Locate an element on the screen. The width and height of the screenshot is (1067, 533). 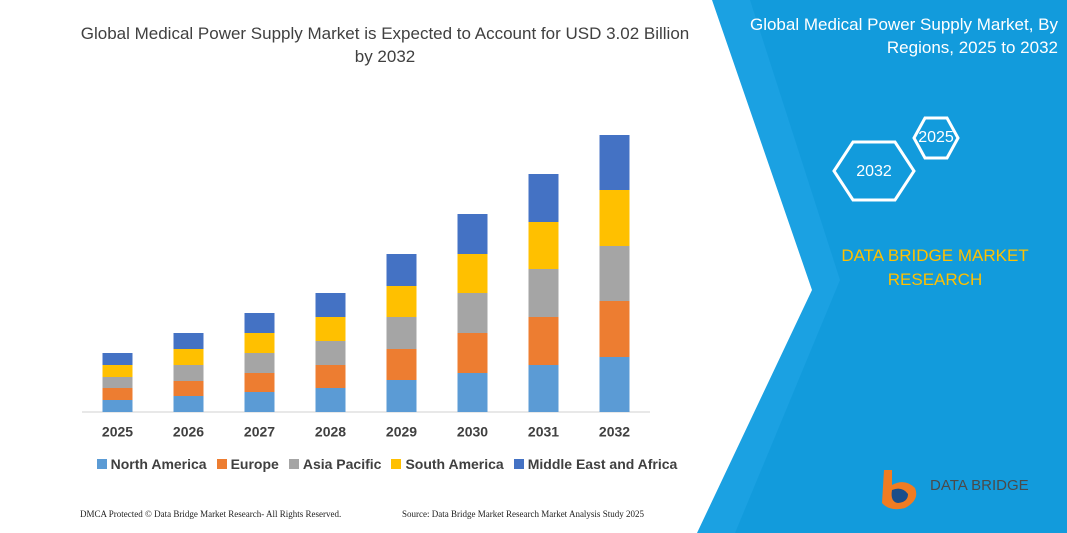
x-tick-label: 2025 is located at coordinates (117, 432).